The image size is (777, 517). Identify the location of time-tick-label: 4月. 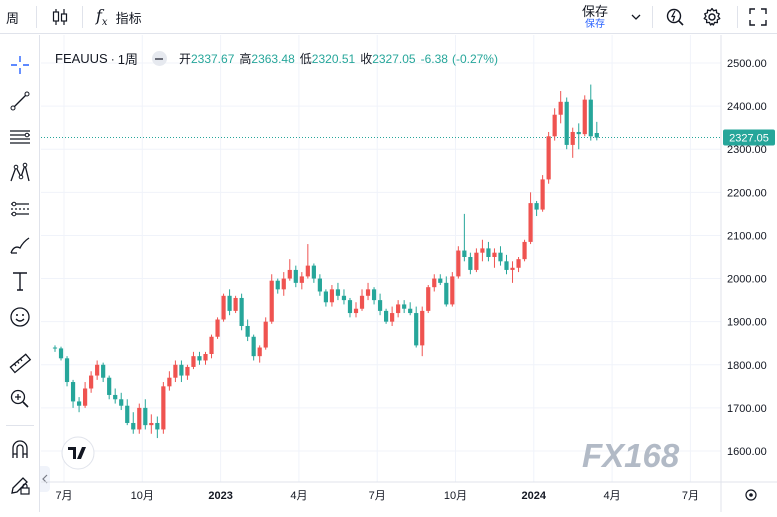
(298, 496).